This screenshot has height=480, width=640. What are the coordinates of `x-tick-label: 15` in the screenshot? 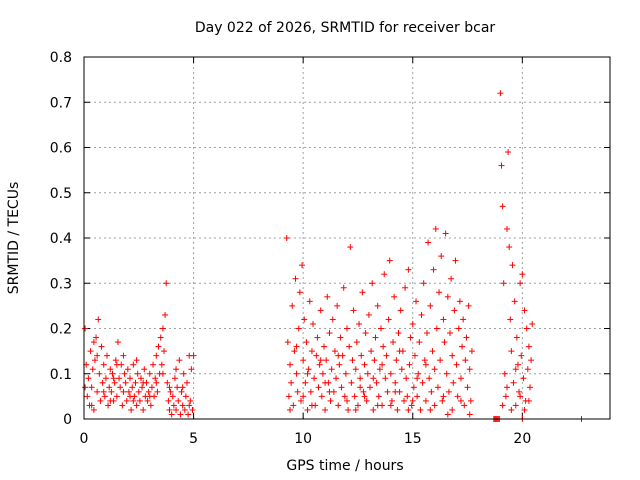 It's located at (413, 439).